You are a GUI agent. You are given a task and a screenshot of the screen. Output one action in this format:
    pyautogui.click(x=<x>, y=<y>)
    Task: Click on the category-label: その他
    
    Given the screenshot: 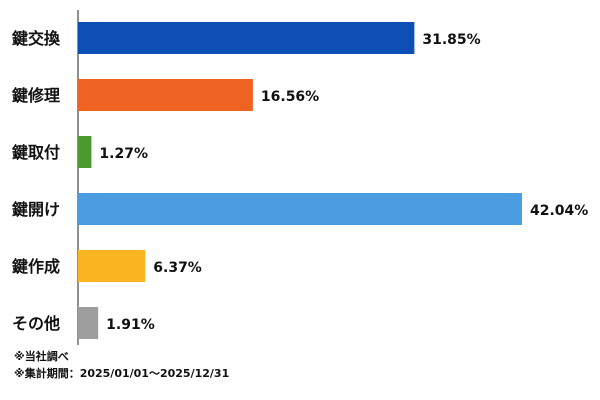 What is the action you would take?
    pyautogui.click(x=36, y=323)
    